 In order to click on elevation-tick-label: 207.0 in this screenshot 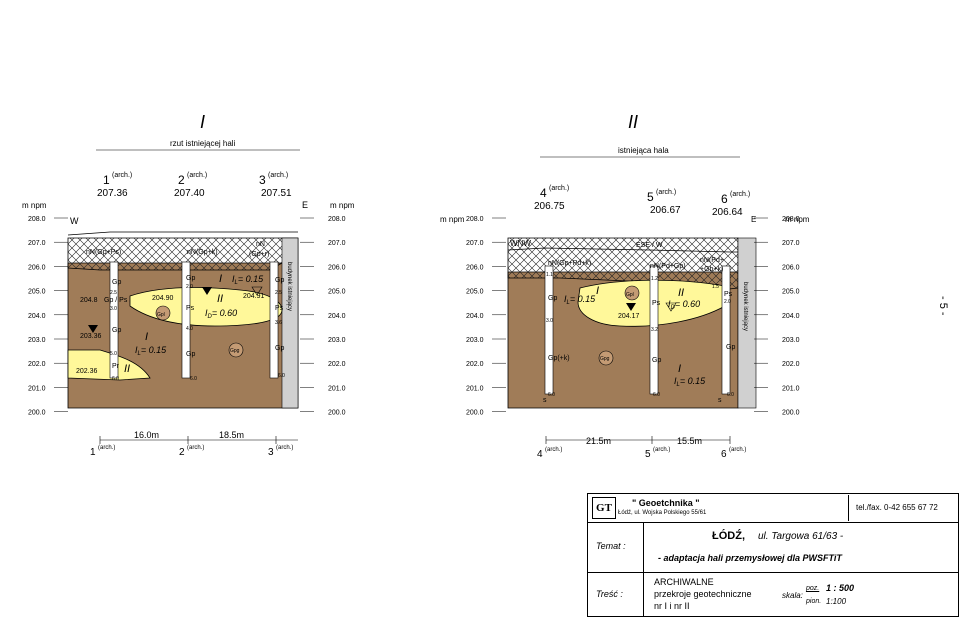, I will do `click(337, 243)`.